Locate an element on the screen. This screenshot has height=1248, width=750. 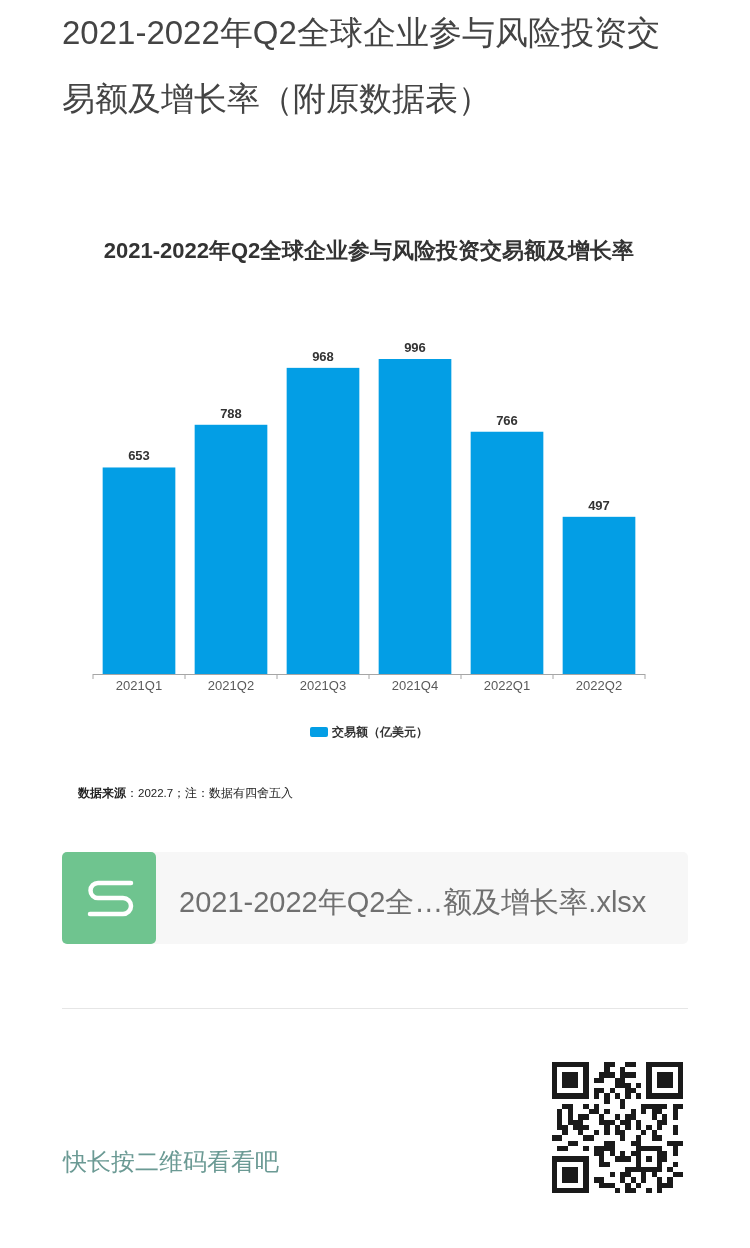
x-tick-label: 2021Q1 is located at coordinates (139, 685).